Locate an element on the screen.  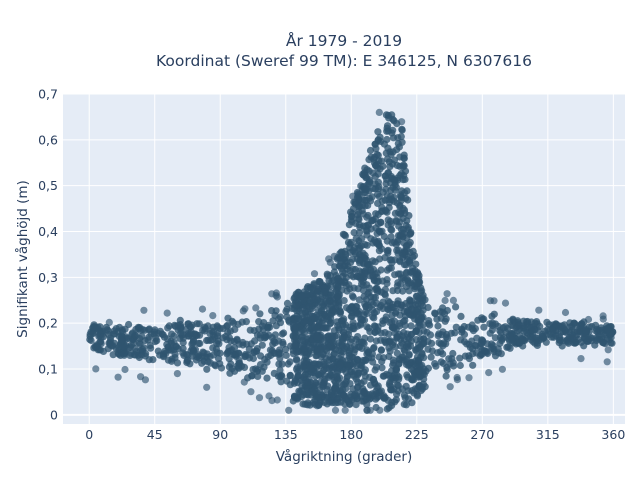
y-tick-label: 0,4 is located at coordinates (48, 231).